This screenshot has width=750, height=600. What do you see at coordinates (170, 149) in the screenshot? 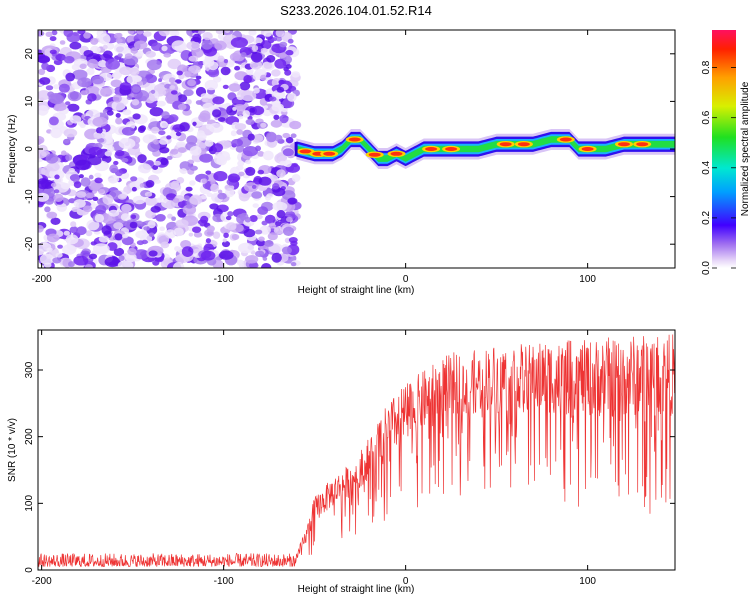
I see `noise-region` at bounding box center [170, 149].